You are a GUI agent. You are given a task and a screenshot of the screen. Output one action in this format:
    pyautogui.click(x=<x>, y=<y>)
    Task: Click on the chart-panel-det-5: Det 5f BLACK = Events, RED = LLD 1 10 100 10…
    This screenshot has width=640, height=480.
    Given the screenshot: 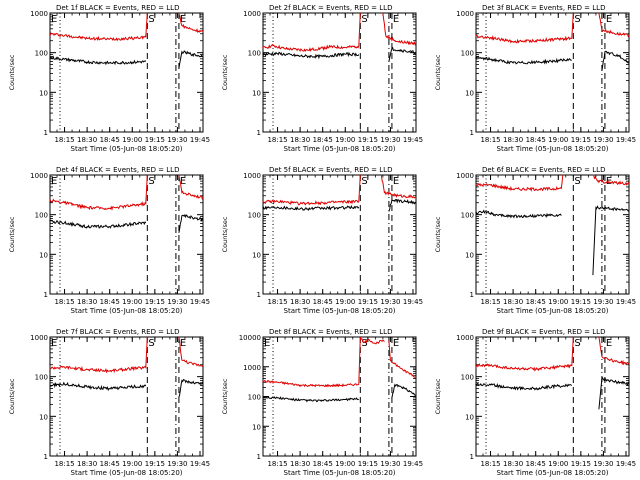 What is the action you would take?
    pyautogui.click(x=322, y=240)
    